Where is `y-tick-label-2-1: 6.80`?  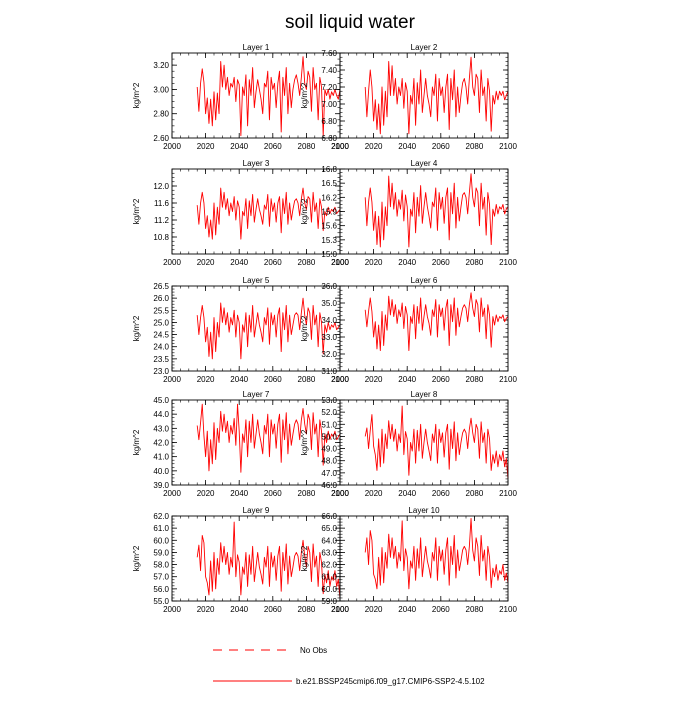
y-tick-label-2-1: 6.80 is located at coordinates (329, 121).